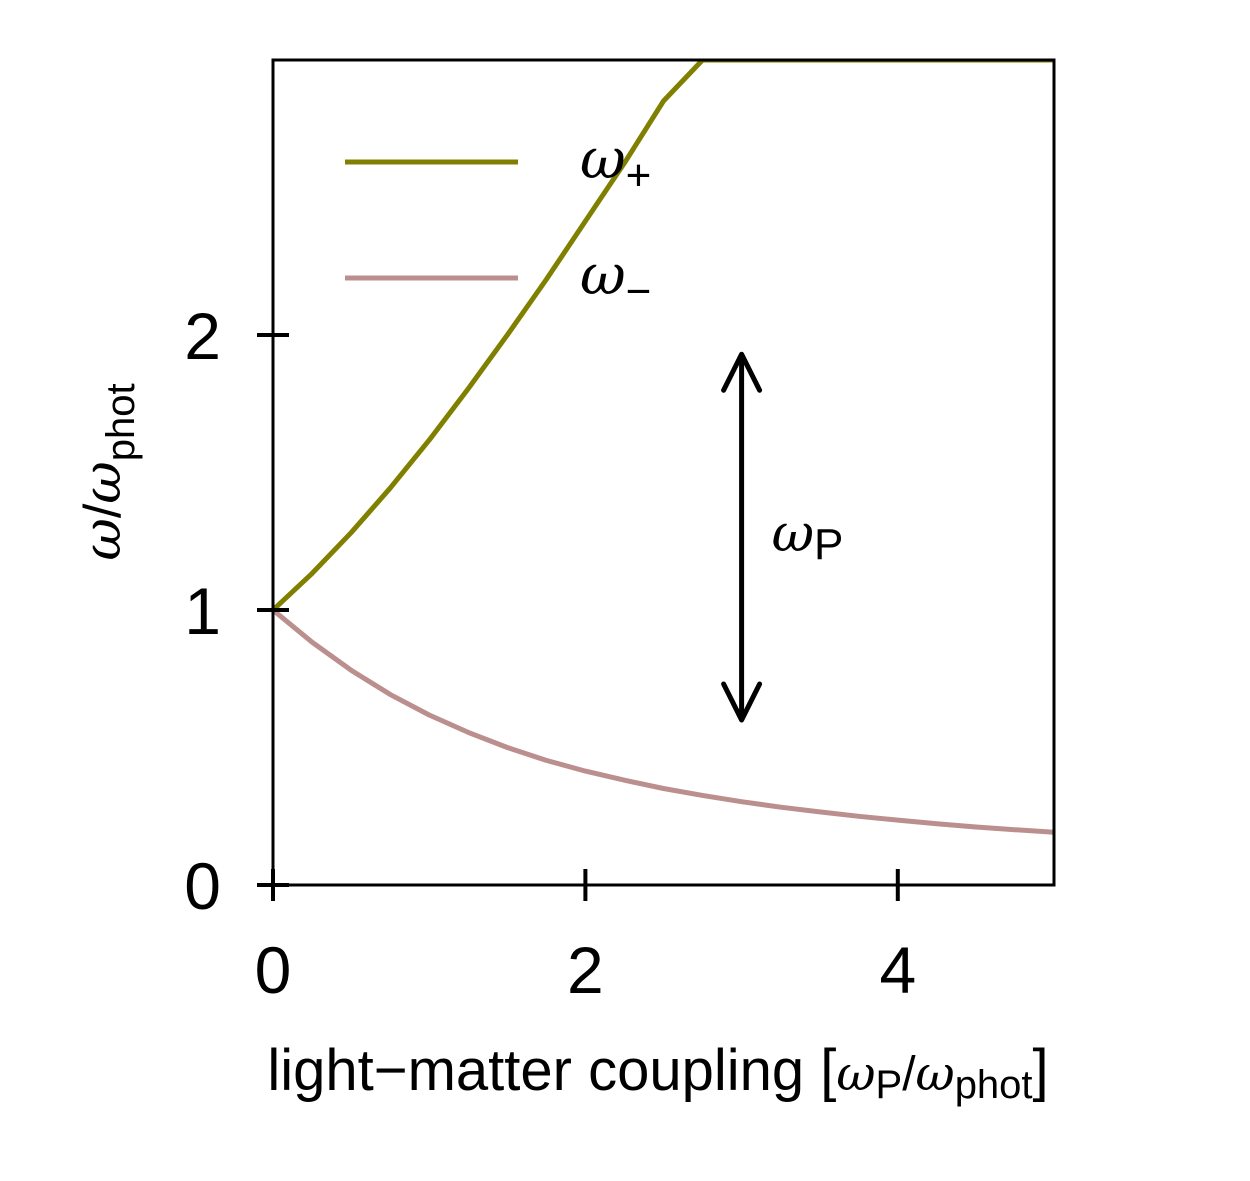 The image size is (1250, 1181). I want to click on y-axis-label-den-symbol: ω, so click(103, 482).